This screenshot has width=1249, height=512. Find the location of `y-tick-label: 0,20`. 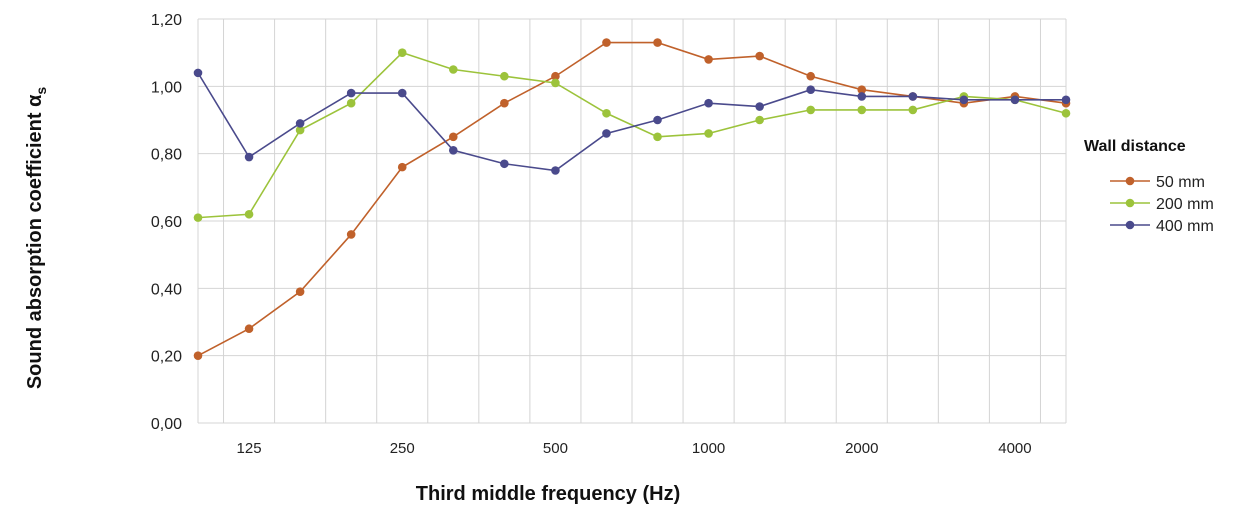

y-tick-label: 0,20 is located at coordinates (166, 357).